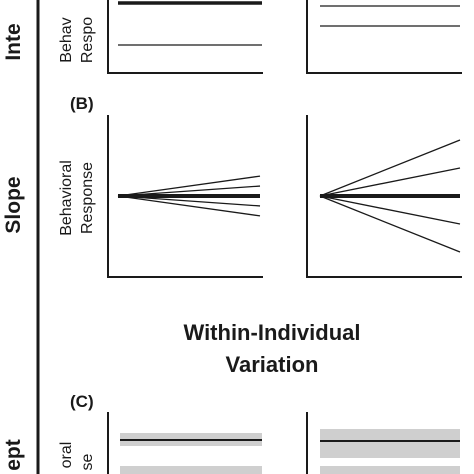  What do you see at coordinates (13, 204) in the screenshot?
I see `row-label-slope: Slope` at bounding box center [13, 204].